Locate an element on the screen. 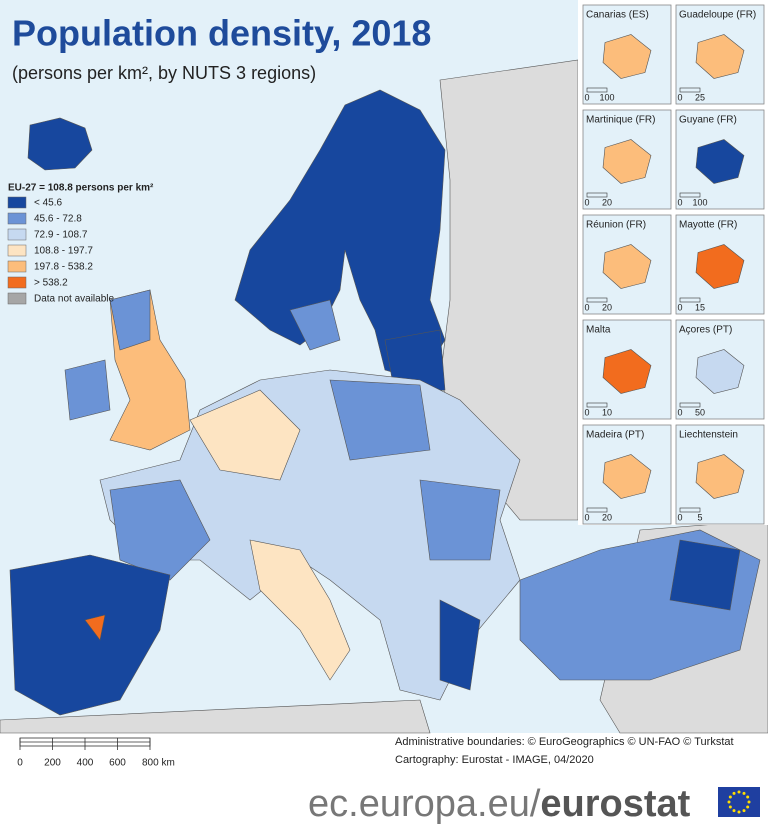 This screenshot has height=833, width=768. legend-label: 45.6 - 72.8 is located at coordinates (58, 219).